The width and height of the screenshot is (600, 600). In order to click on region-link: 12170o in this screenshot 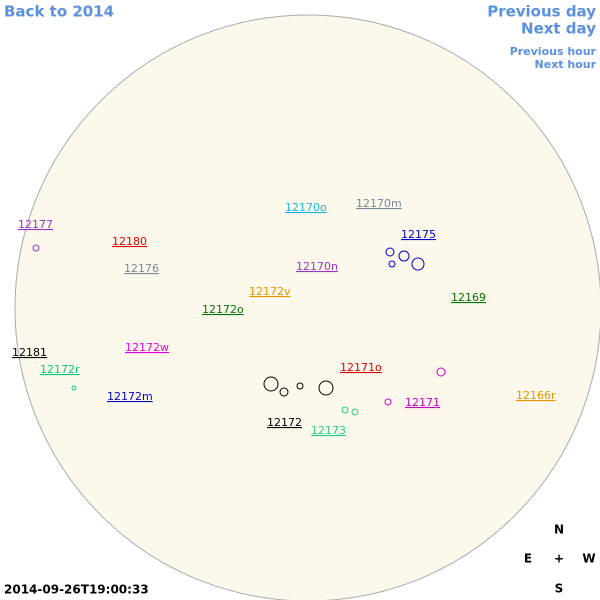, I will do `click(306, 207)`.